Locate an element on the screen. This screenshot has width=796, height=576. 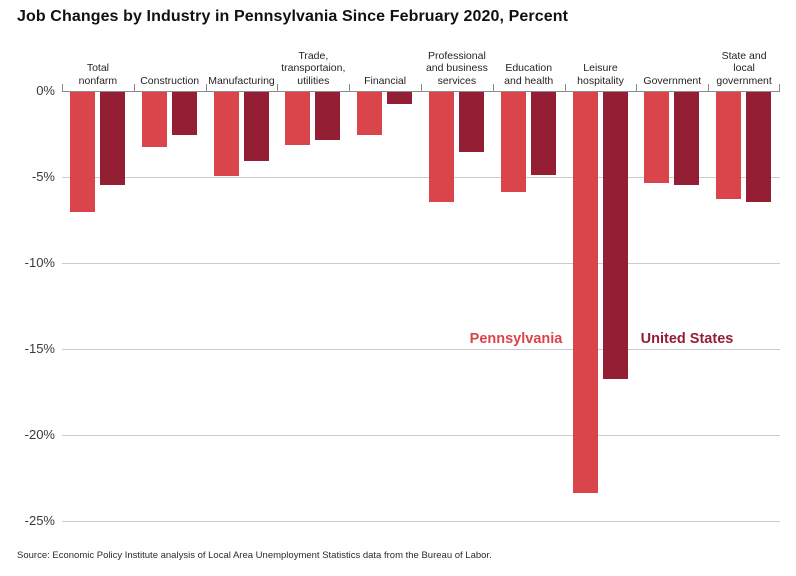
category-label: Government is located at coordinates (672, 81).